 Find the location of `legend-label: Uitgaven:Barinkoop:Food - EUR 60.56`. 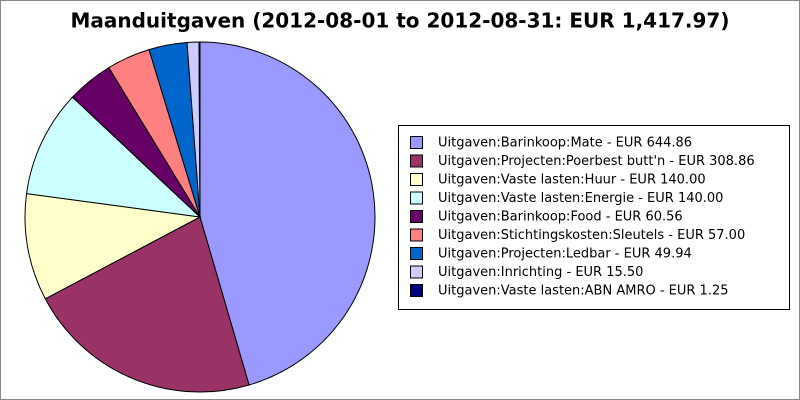

legend-label: Uitgaven:Barinkoop:Food - EUR 60.56 is located at coordinates (560, 217).